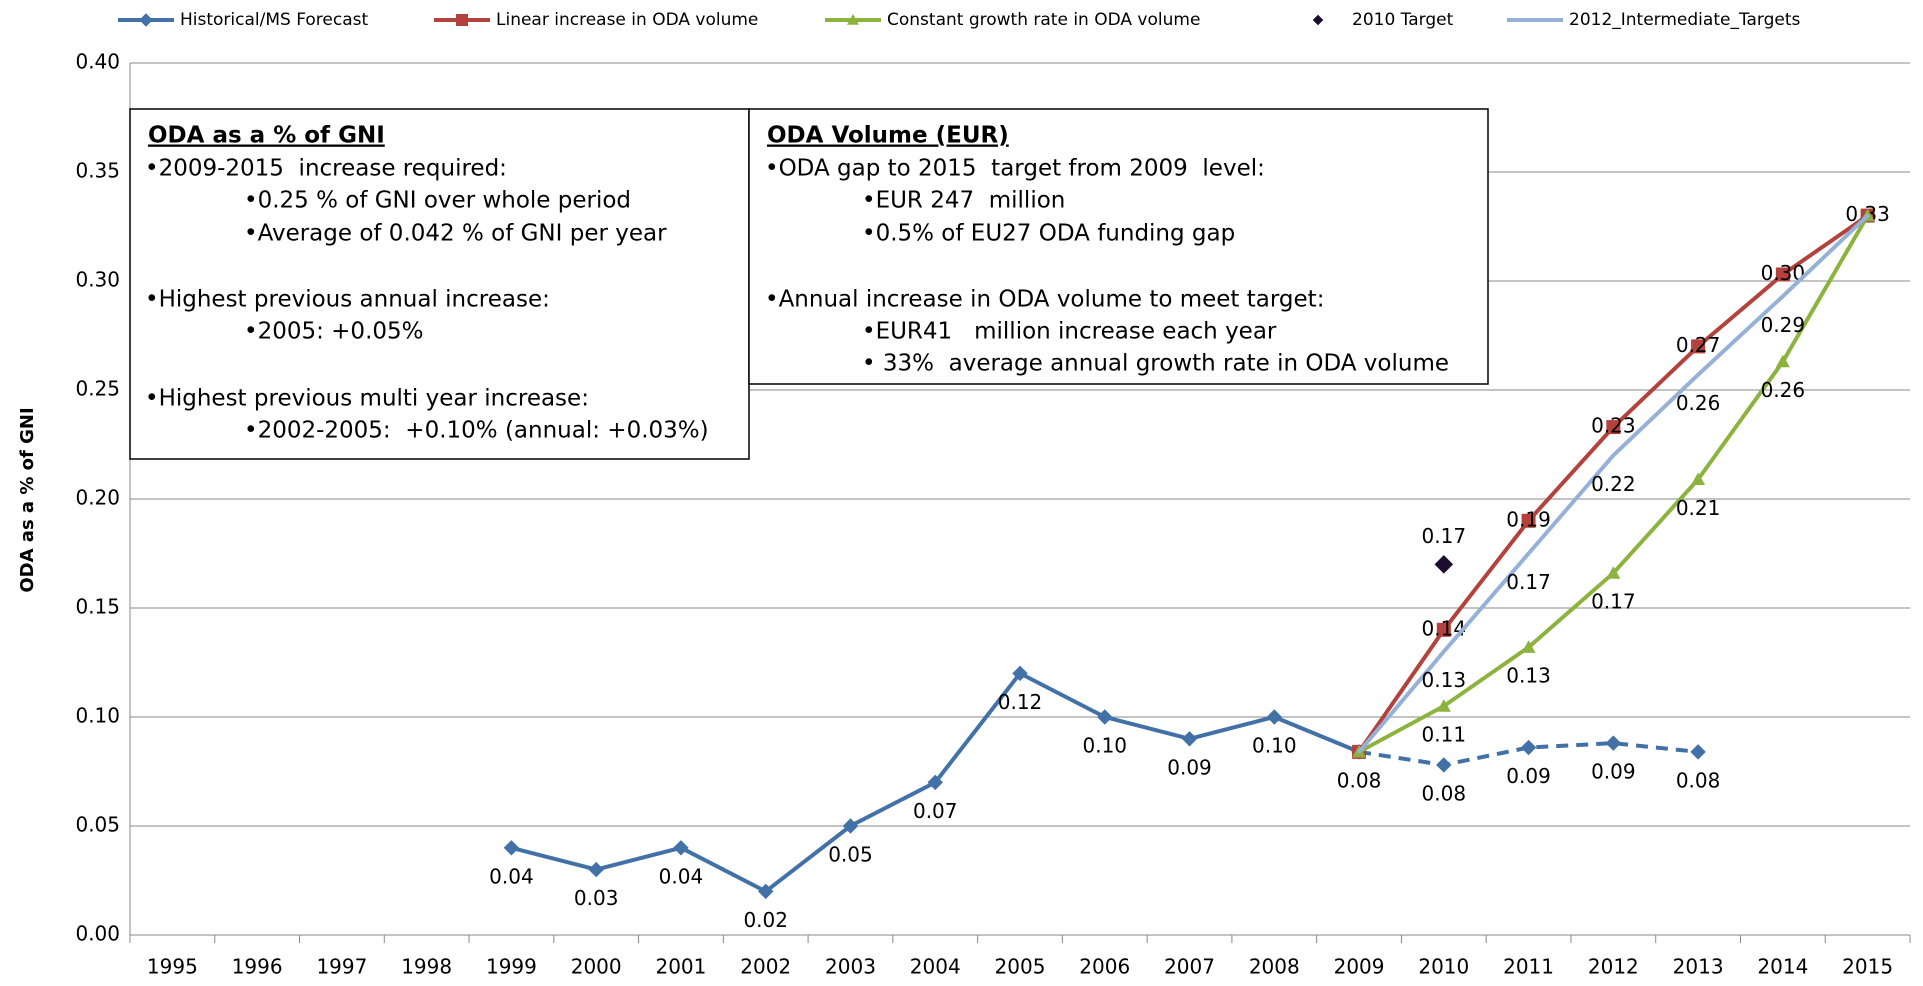 This screenshot has height=986, width=1923. Describe the element at coordinates (511, 967) in the screenshot. I see `x-tick-label: 1999` at that location.